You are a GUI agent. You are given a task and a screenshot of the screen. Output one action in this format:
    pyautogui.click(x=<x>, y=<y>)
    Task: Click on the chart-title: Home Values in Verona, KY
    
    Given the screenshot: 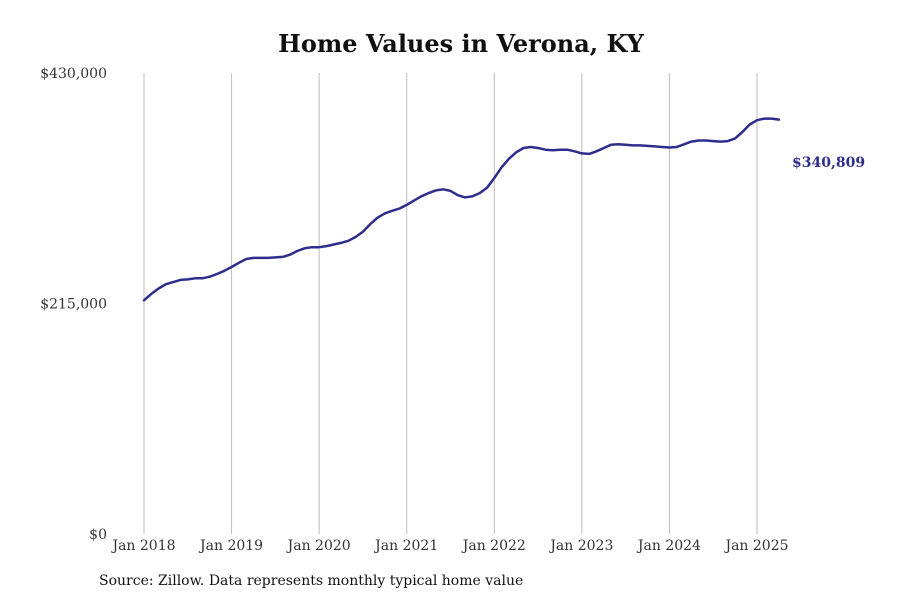 What is the action you would take?
    pyautogui.click(x=461, y=43)
    